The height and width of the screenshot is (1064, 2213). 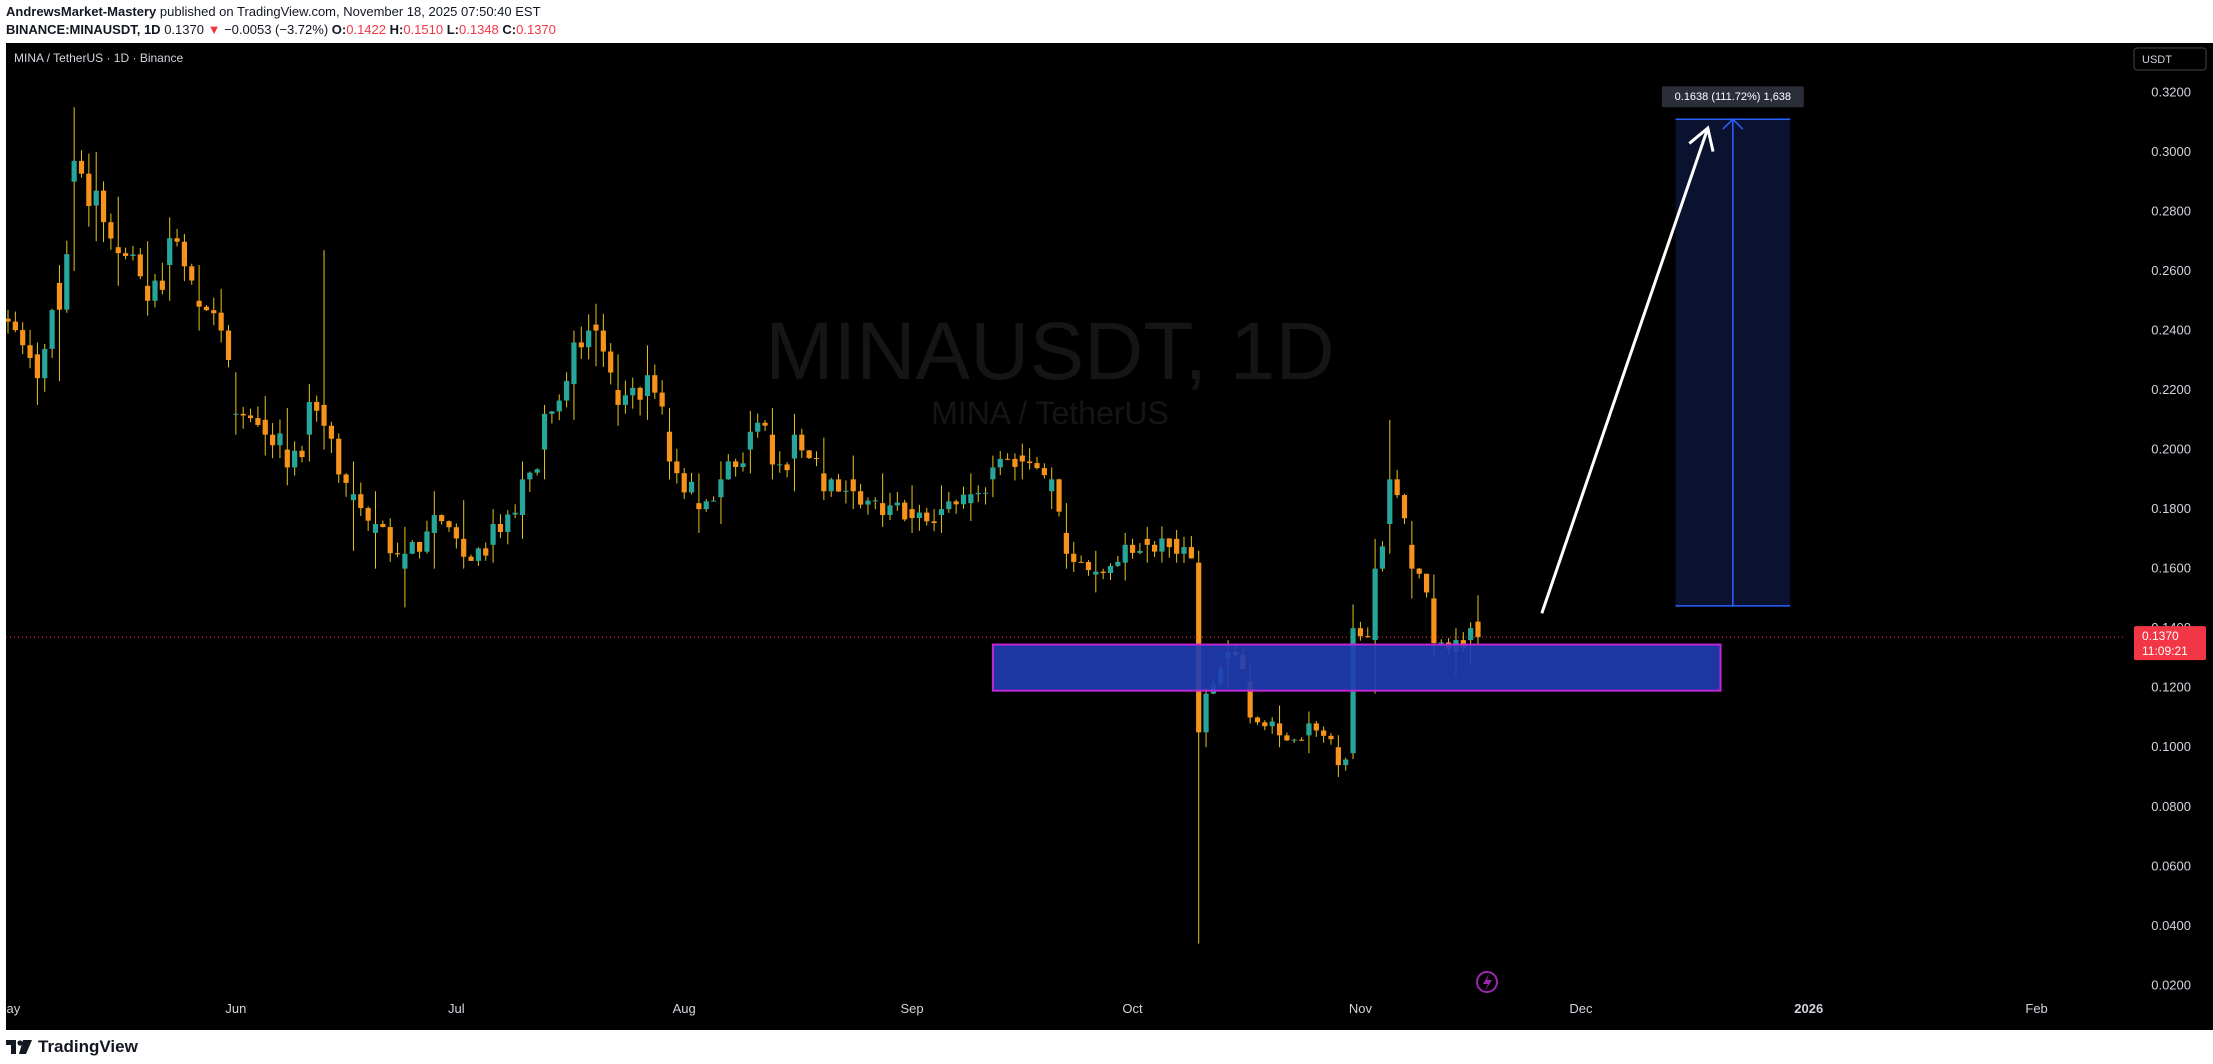 What do you see at coordinates (1356, 667) in the screenshot?
I see `demand-zone` at bounding box center [1356, 667].